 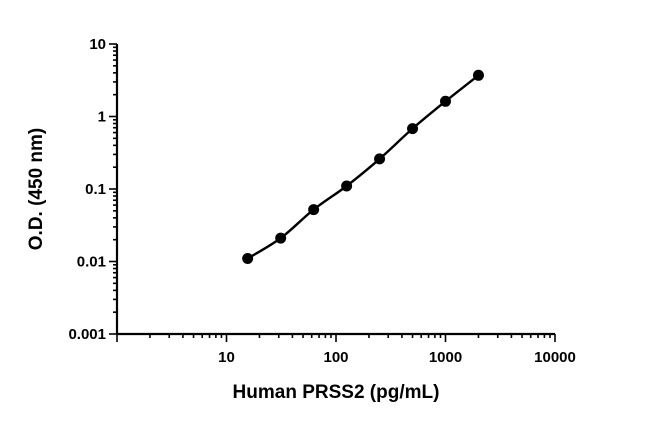 I want to click on y-tick-label: 1, so click(x=102, y=117).